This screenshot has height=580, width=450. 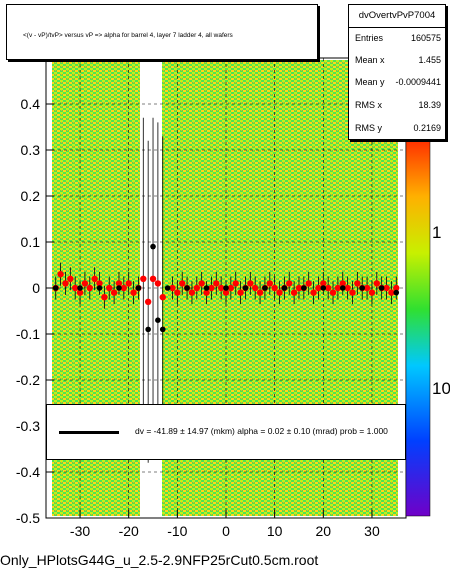 What do you see at coordinates (36, 288) in the screenshot?
I see `y-tick-label: 0` at bounding box center [36, 288].